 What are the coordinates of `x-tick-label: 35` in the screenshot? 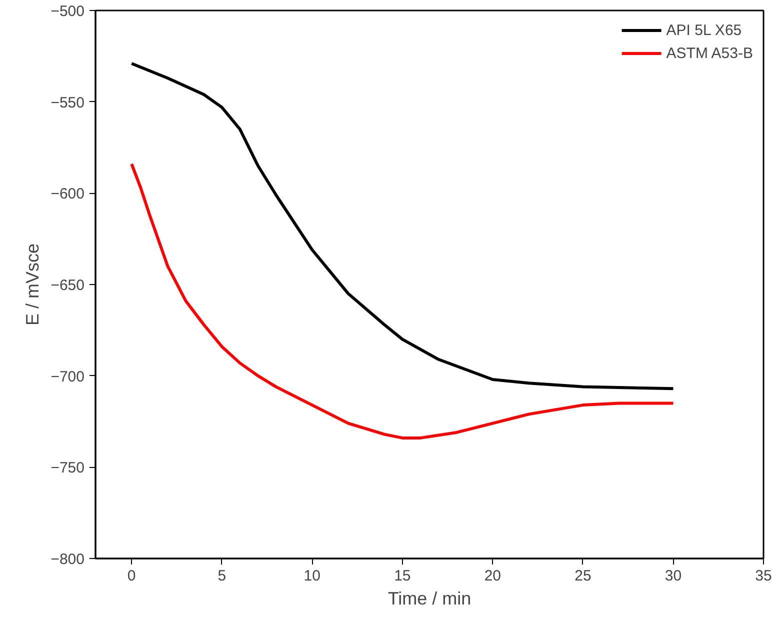 It's located at (763, 576).